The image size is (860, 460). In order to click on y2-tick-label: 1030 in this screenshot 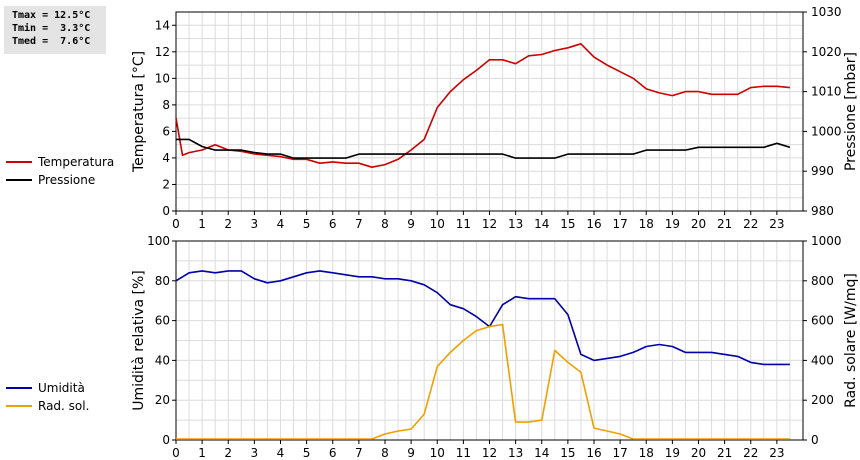, I will do `click(826, 12)`.